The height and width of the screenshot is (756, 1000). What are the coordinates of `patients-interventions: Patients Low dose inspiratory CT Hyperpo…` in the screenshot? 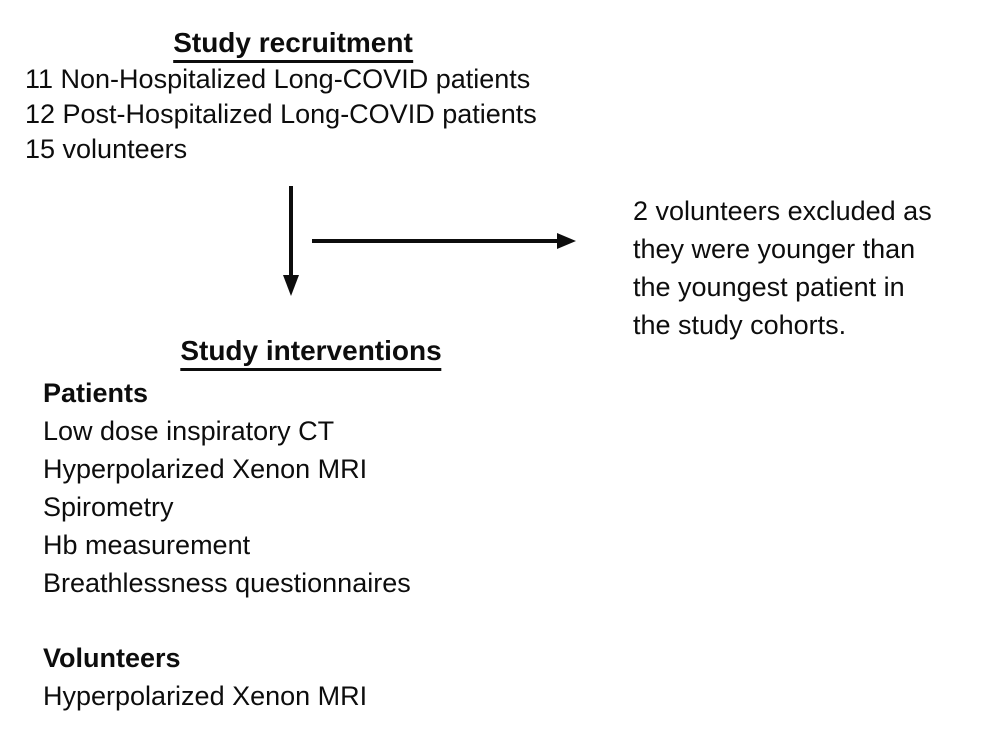 It's located at (227, 488).